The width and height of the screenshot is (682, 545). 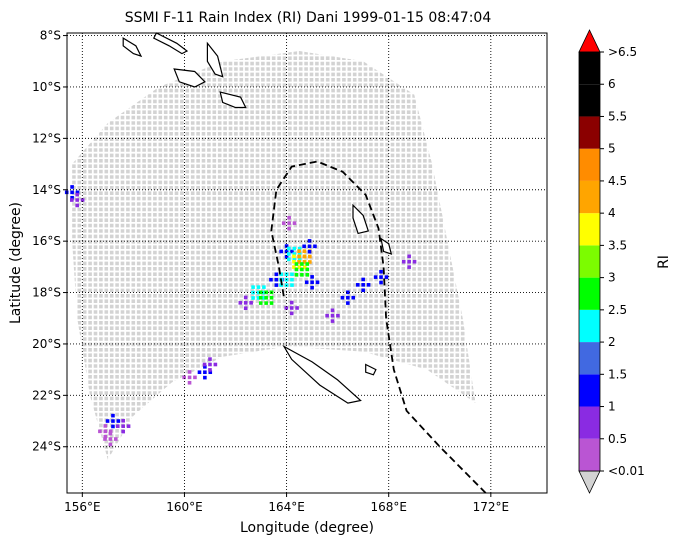 What do you see at coordinates (46, 138) in the screenshot?
I see `y-tick-label: 12°S` at bounding box center [46, 138].